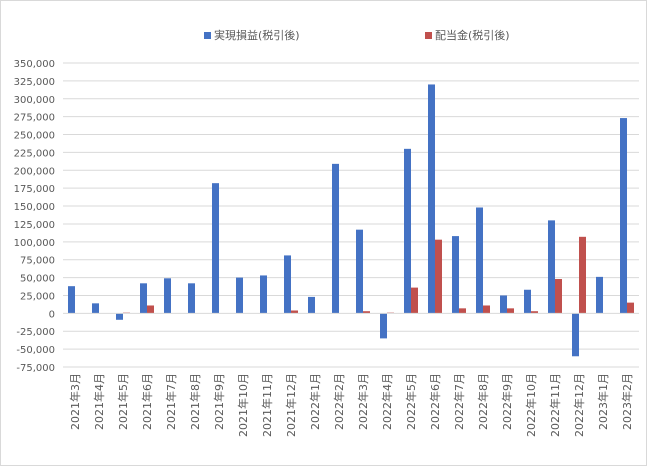  I want to click on y-tick-label: 175,000, so click(34, 189).